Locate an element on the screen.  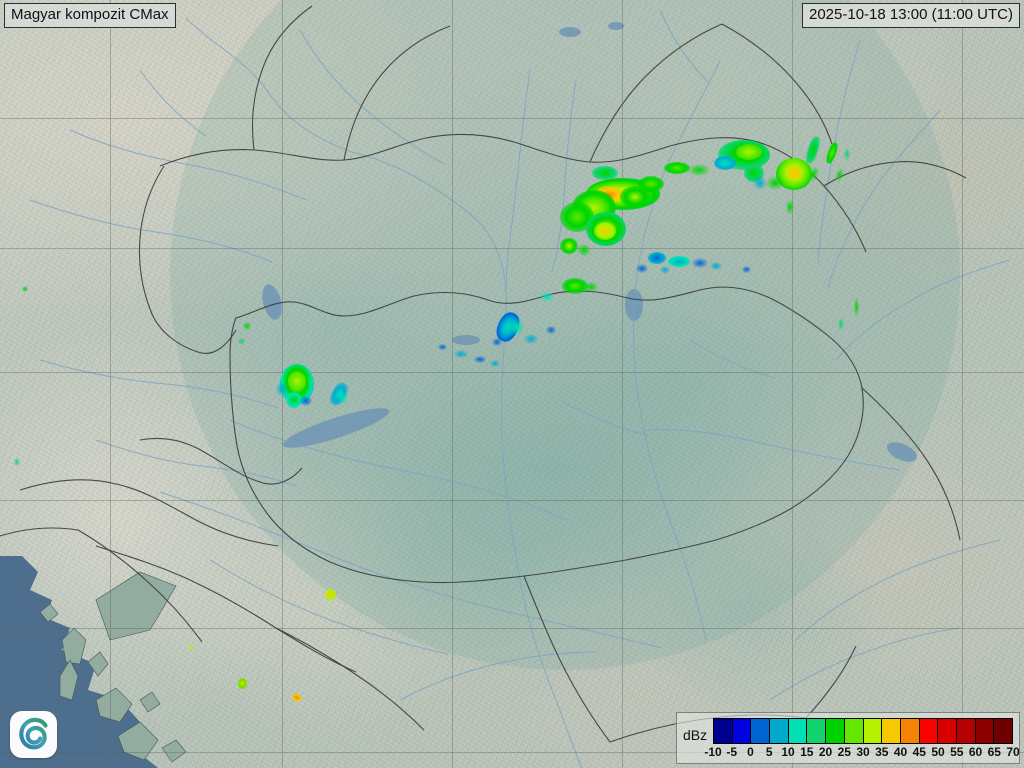
colorbar-tick-label: 60 is located at coordinates (975, 752).